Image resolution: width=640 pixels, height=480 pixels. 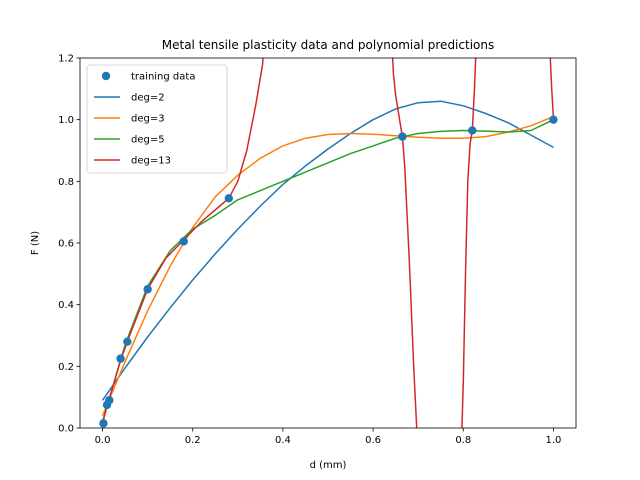 I want to click on legend-label: deg=5, so click(x=148, y=140).